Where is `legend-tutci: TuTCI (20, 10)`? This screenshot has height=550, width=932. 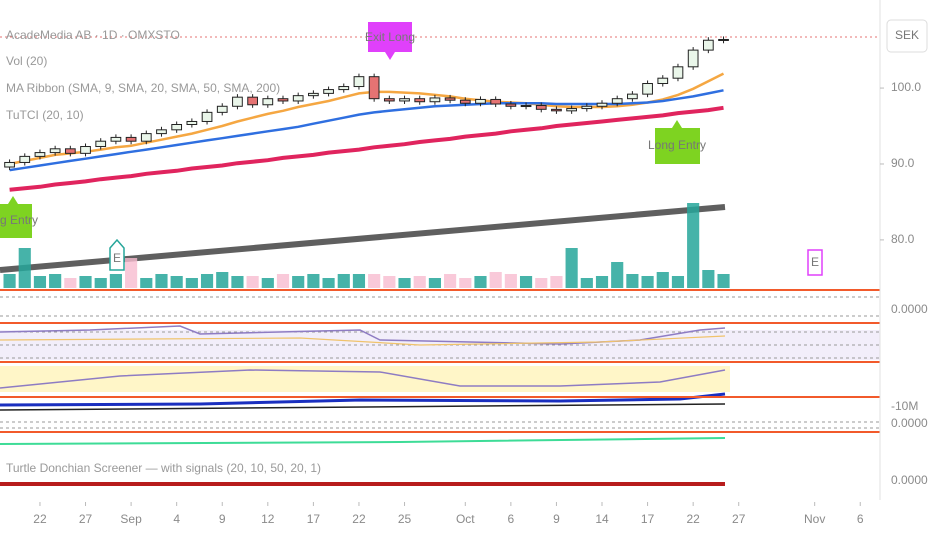
legend-tutci: TuTCI (20, 10) is located at coordinates (45, 115).